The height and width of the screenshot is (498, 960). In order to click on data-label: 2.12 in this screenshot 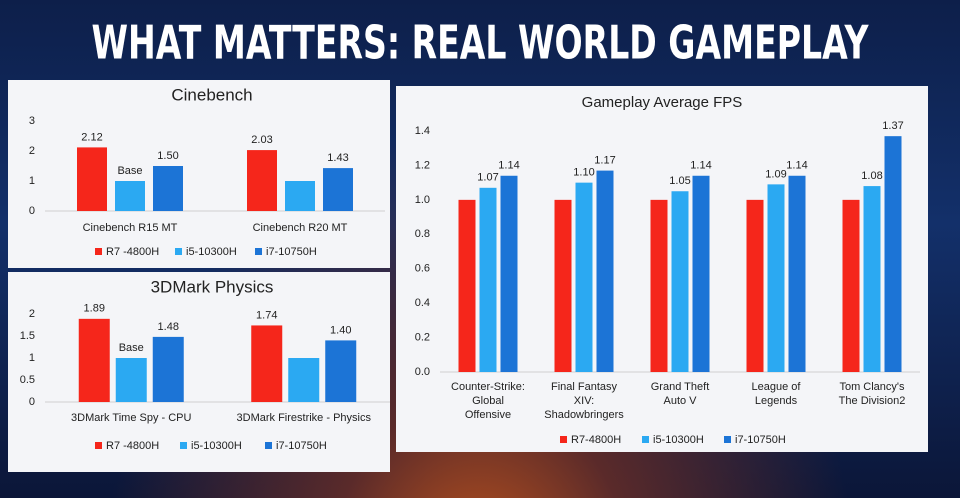, I will do `click(91, 137)`.